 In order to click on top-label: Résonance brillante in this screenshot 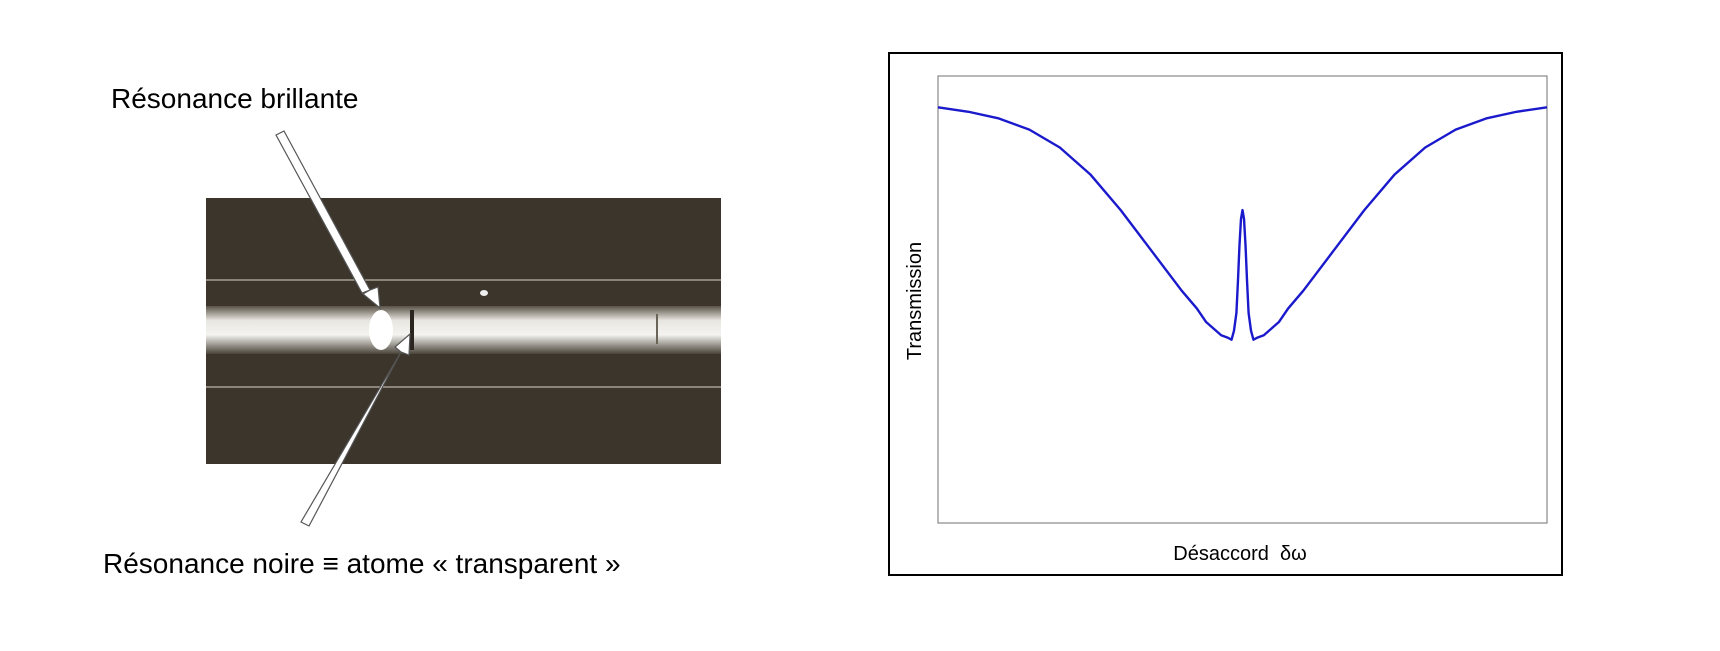, I will do `click(235, 98)`.